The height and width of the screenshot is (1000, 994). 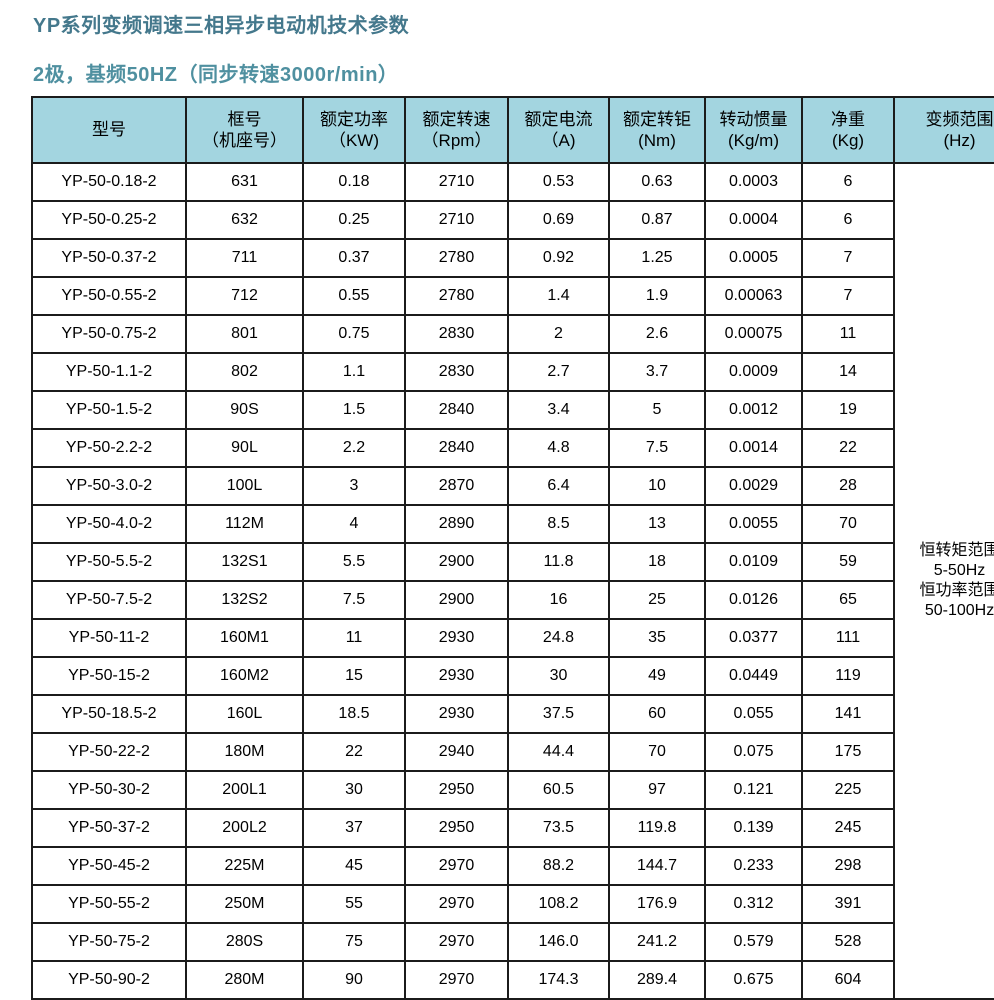 I want to click on cell-rated-speed: 2780, so click(x=456, y=296).